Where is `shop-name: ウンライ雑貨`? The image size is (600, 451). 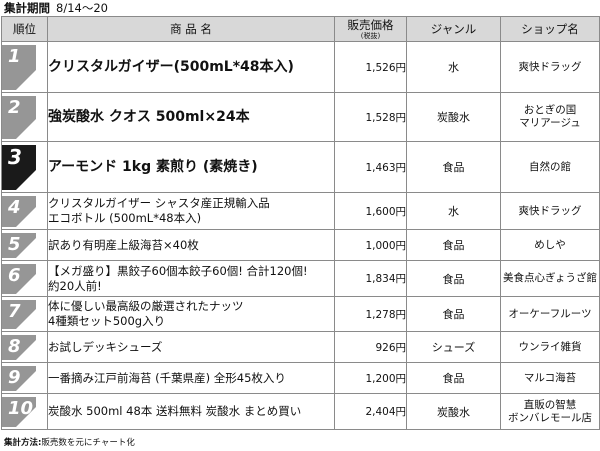
shop-name: ウンライ雑貨 is located at coordinates (550, 347).